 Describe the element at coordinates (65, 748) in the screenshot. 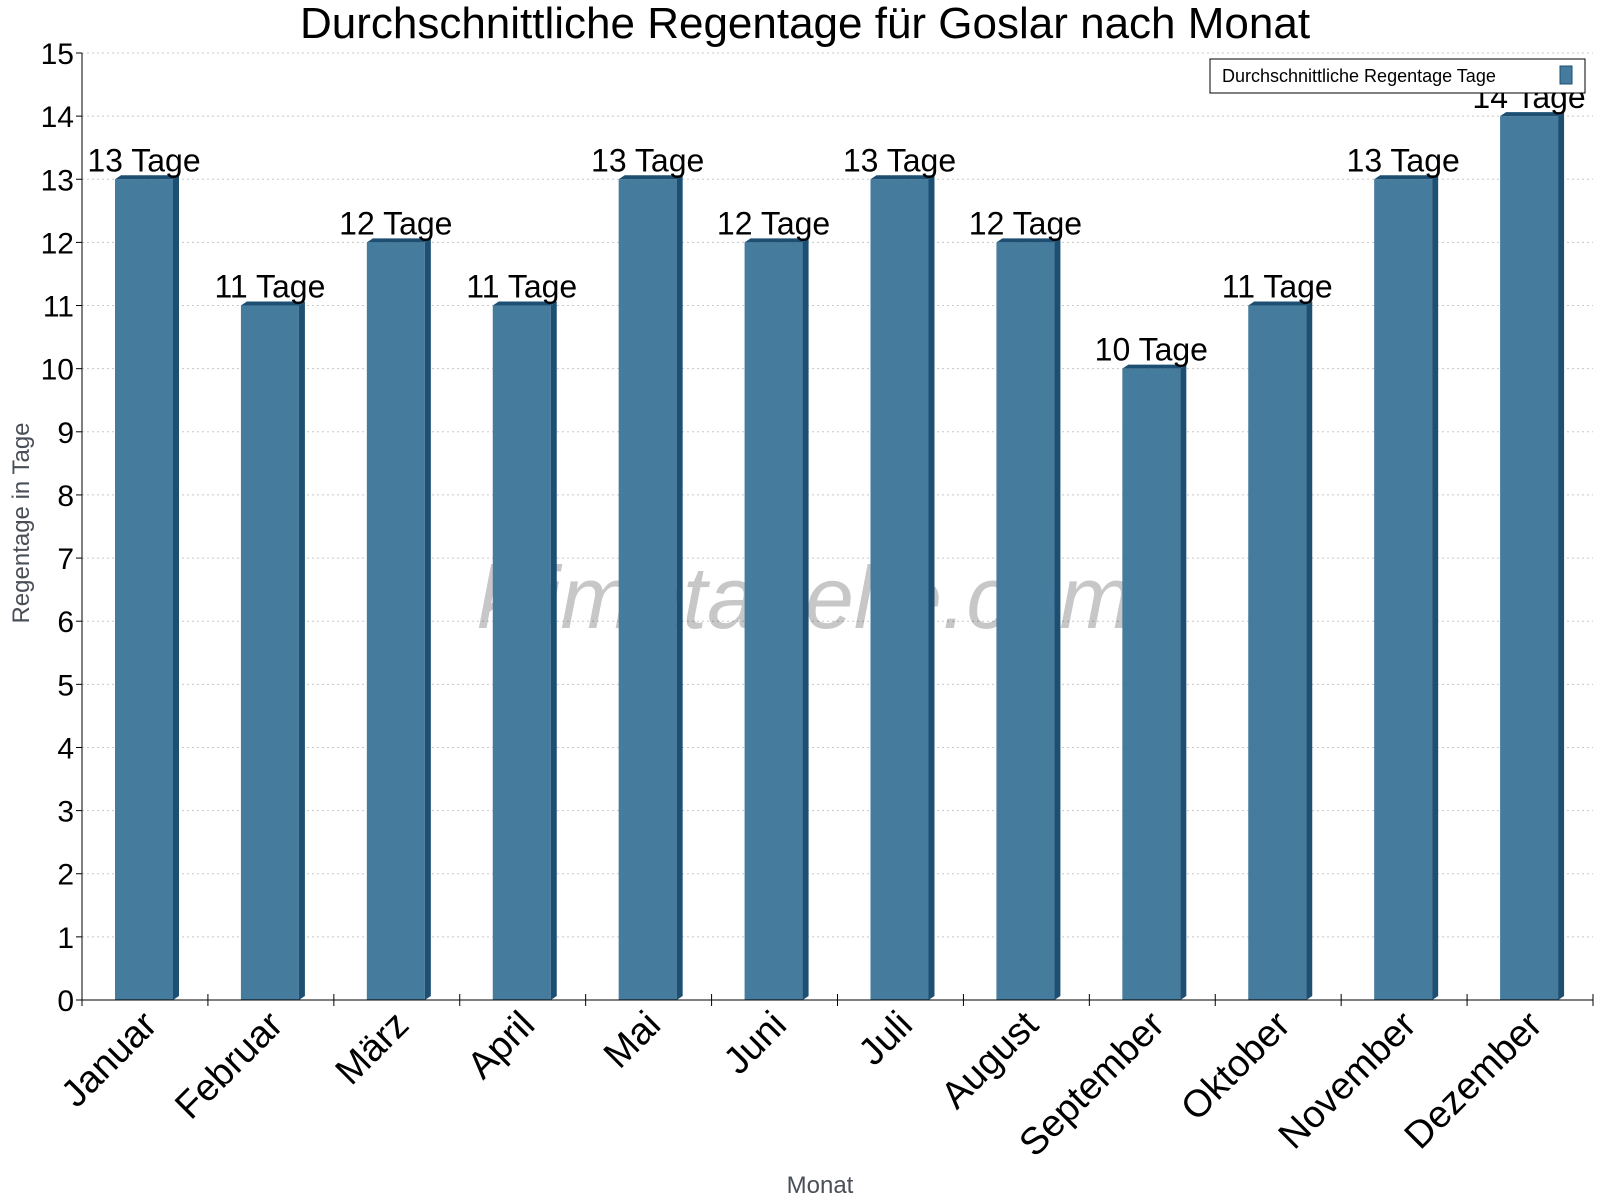

I see `y-tick-label: 4` at that location.